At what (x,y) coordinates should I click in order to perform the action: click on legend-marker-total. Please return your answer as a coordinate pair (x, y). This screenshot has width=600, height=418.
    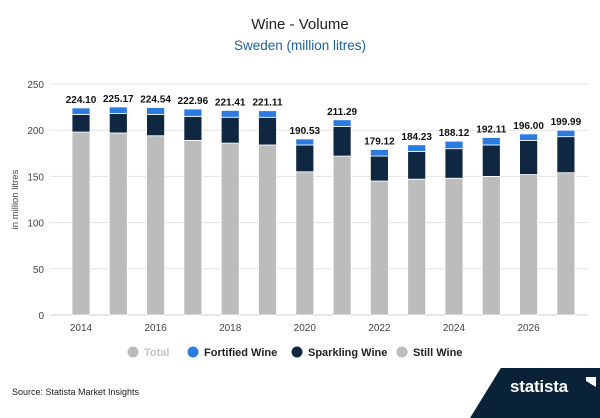
    Looking at the image, I should click on (133, 352).